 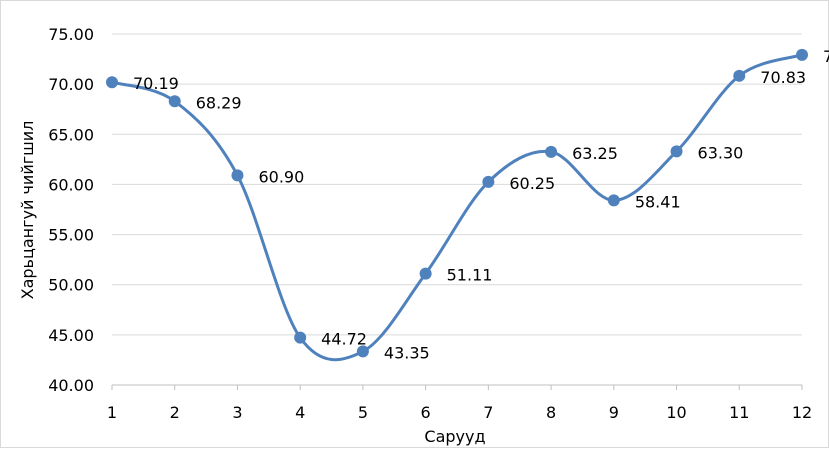 I want to click on y-tick-label: 55.00, so click(x=71, y=235).